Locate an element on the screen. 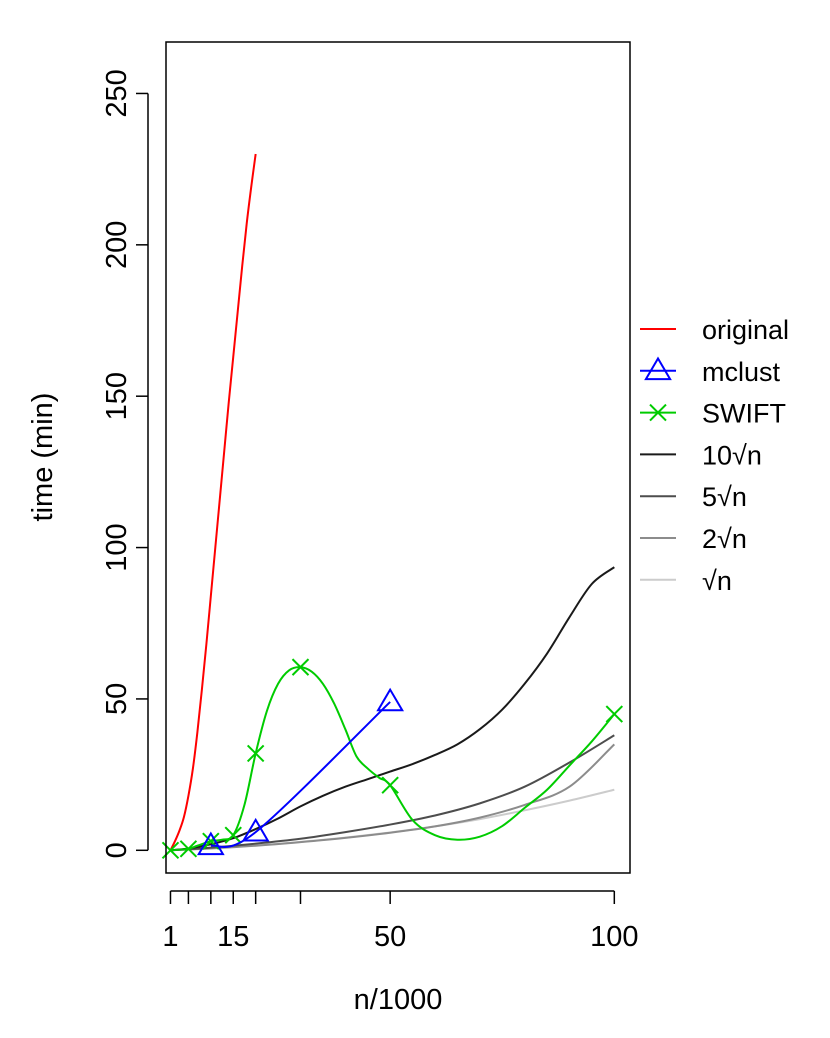 Image resolution: width=830 pixels, height=1038 pixels. legend-label-1: mclust is located at coordinates (741, 372).